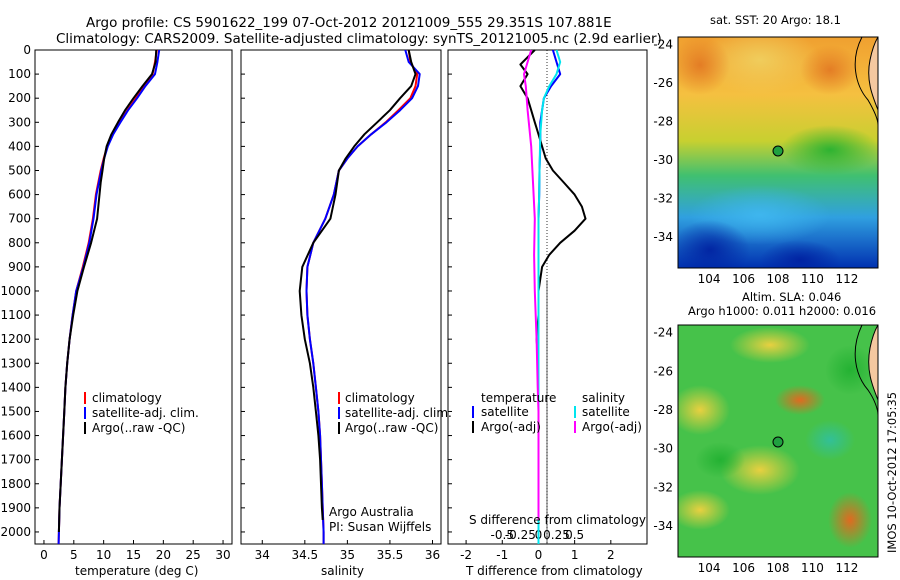  What do you see at coordinates (262, 555) in the screenshot?
I see `x-tick-label: 34` at bounding box center [262, 555].